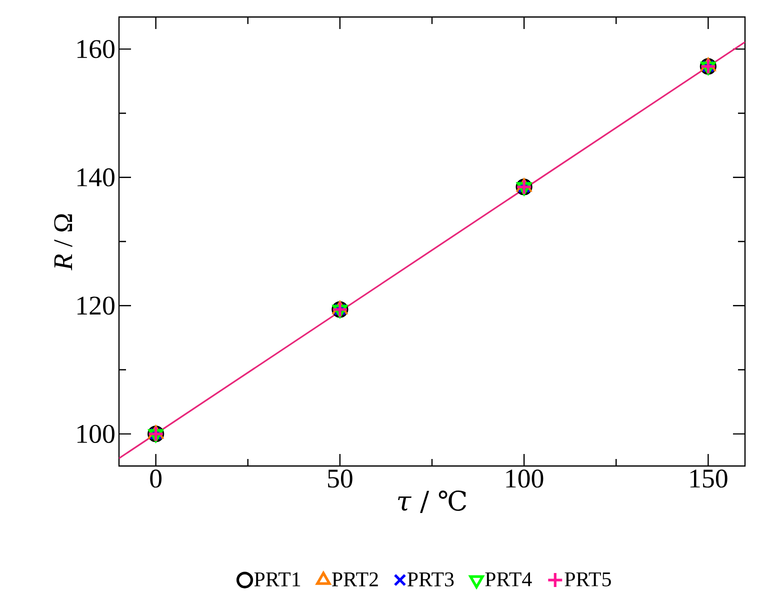 Image resolution: width=760 pixels, height=595 pixels. What do you see at coordinates (525, 479) in the screenshot?
I see `x-tick-label: 100` at bounding box center [525, 479].